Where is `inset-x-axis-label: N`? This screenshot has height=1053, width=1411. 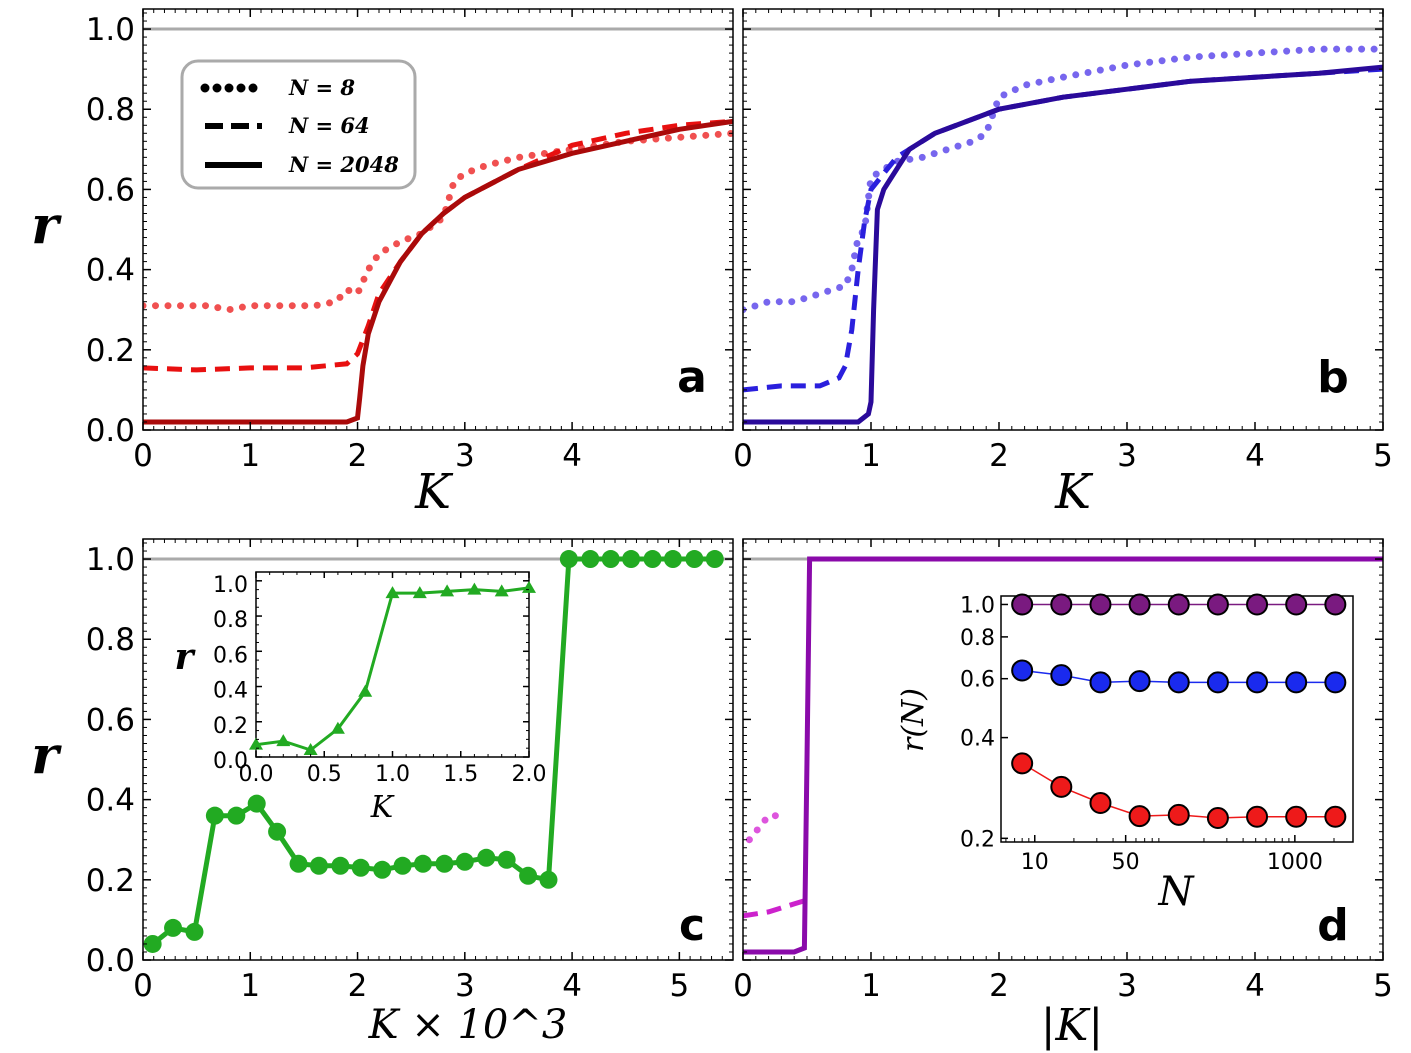 inset-x-axis-label: N is located at coordinates (1177, 892).